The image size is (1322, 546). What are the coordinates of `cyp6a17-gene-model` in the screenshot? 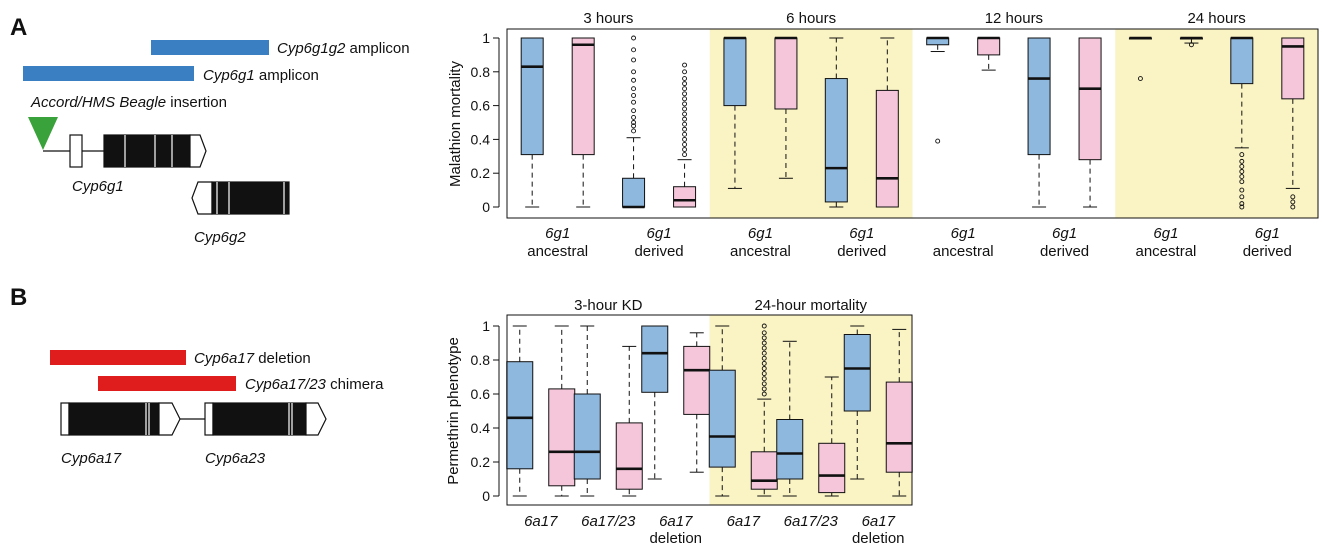 It's located at (132, 419).